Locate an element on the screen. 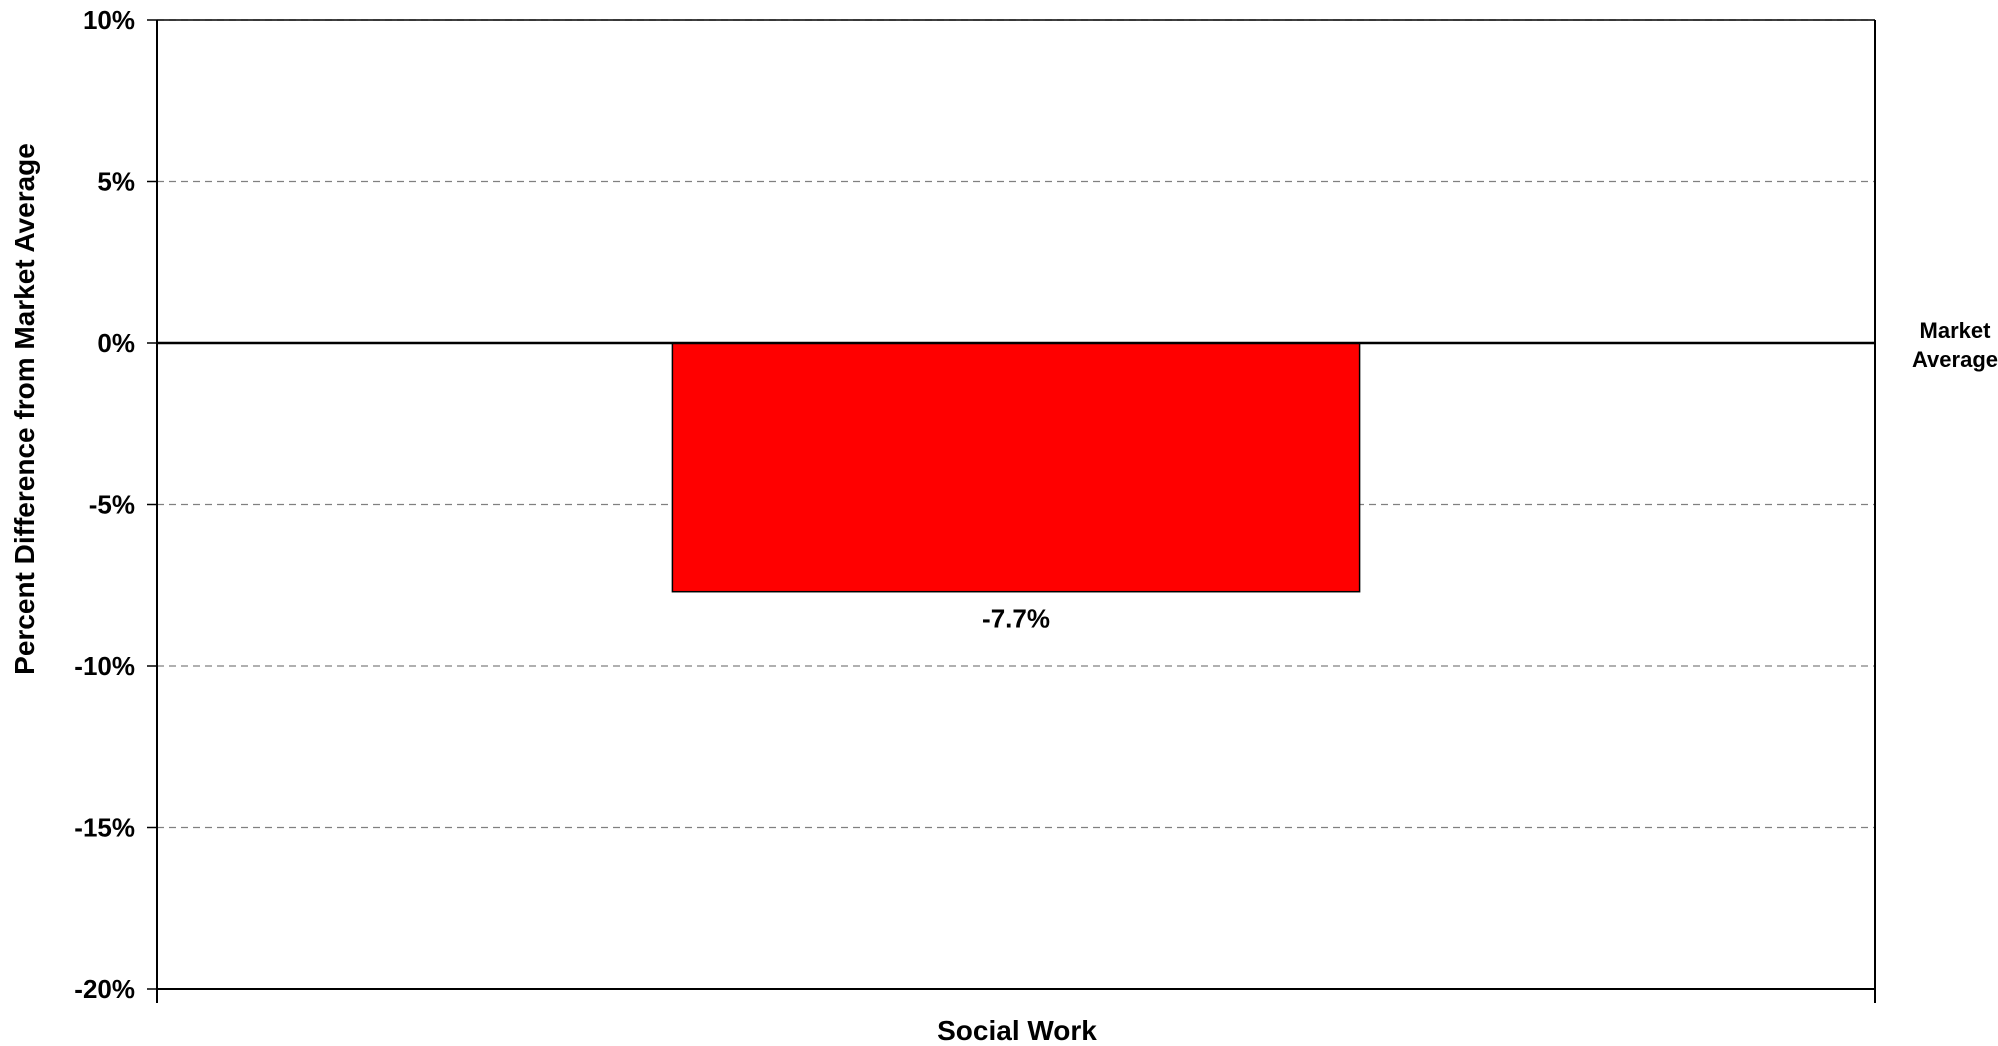 The image size is (1998, 1046). x-category-label: Social Work is located at coordinates (1017, 1030).